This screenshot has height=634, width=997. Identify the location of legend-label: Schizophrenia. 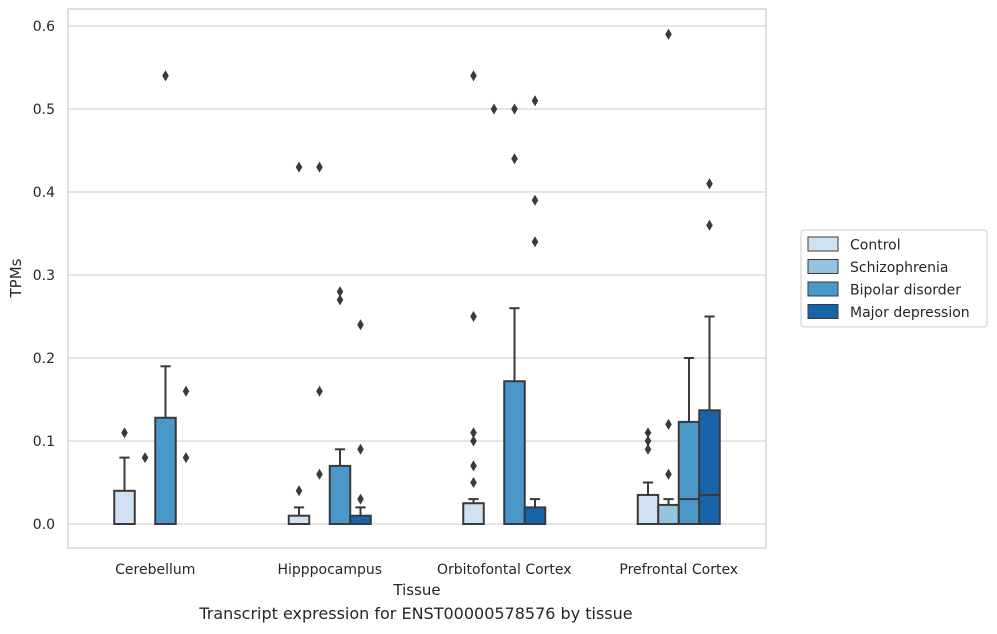
(899, 268).